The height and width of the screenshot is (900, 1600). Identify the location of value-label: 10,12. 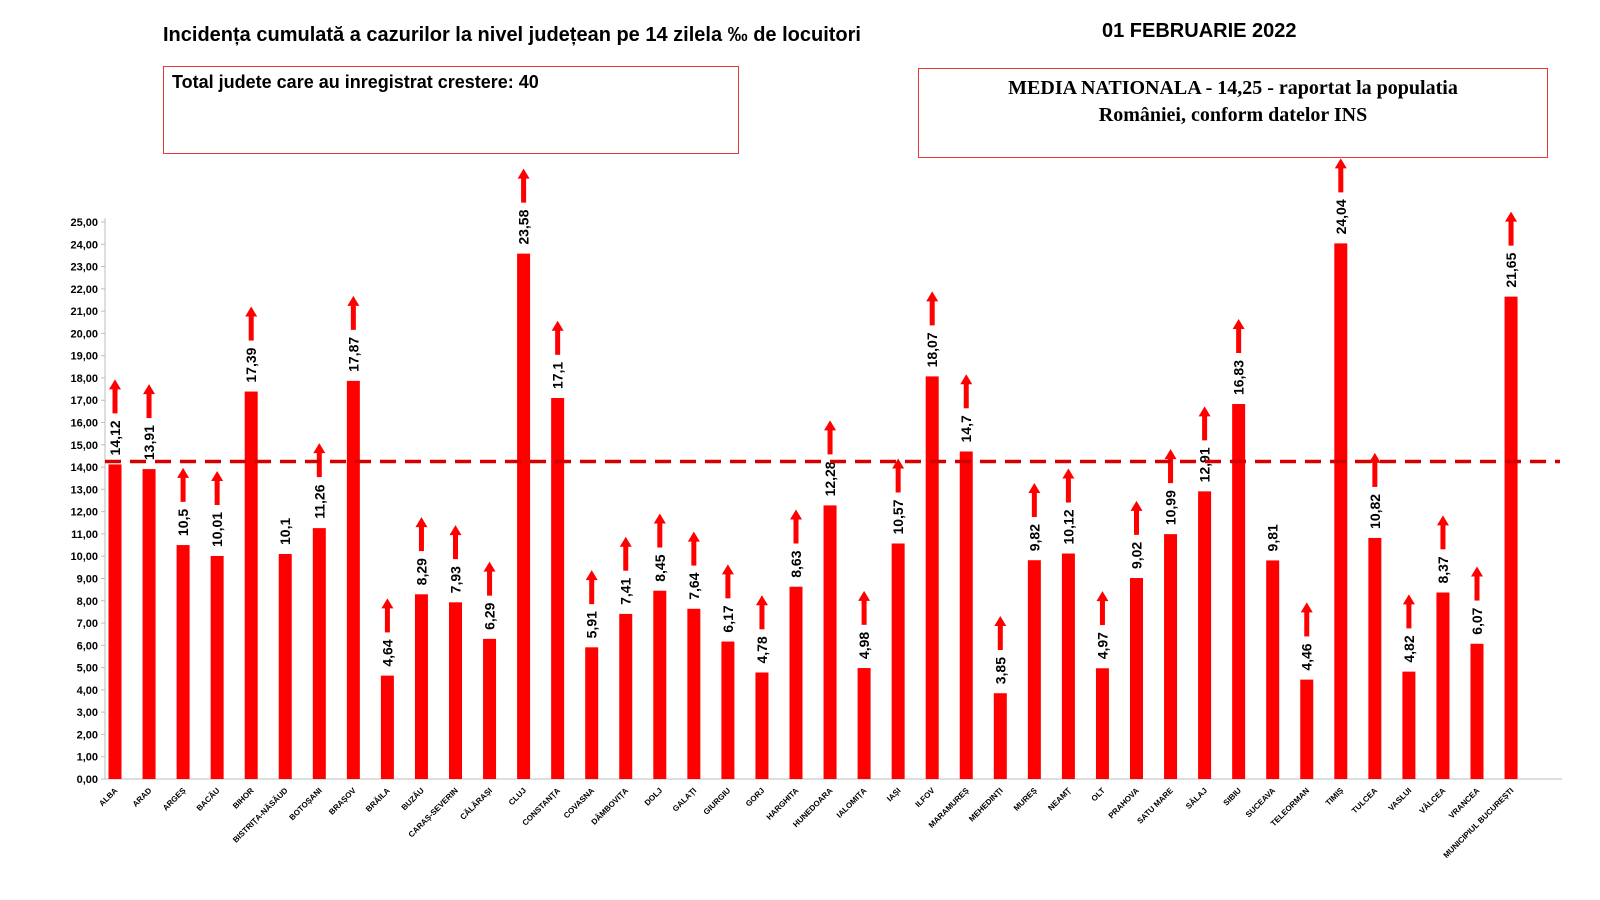
(1068, 526).